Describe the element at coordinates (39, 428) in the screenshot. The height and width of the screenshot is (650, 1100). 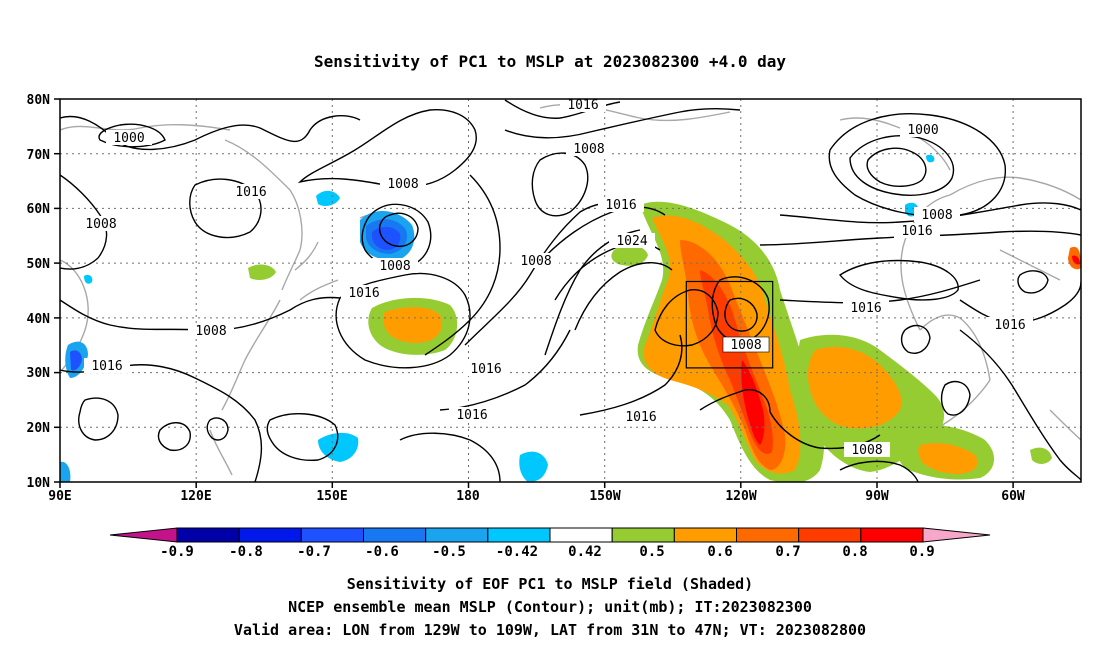
I see `lat-label: 20N` at that location.